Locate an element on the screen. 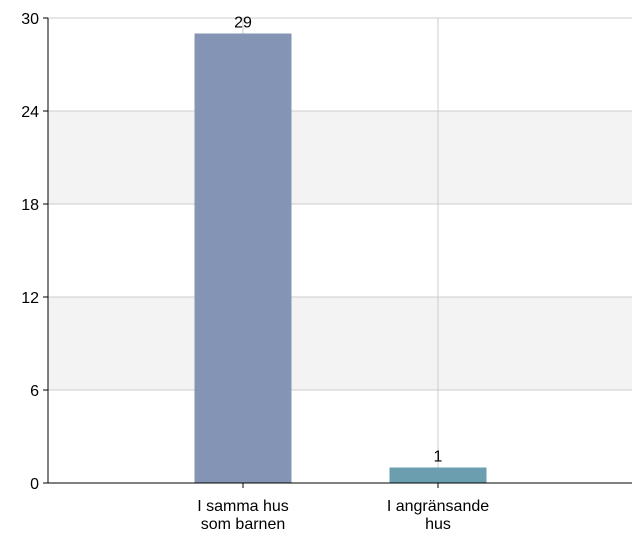 This screenshot has height=539, width=633. y-axis-ticks: 0 6 12 18 24 30 is located at coordinates (34, 252).